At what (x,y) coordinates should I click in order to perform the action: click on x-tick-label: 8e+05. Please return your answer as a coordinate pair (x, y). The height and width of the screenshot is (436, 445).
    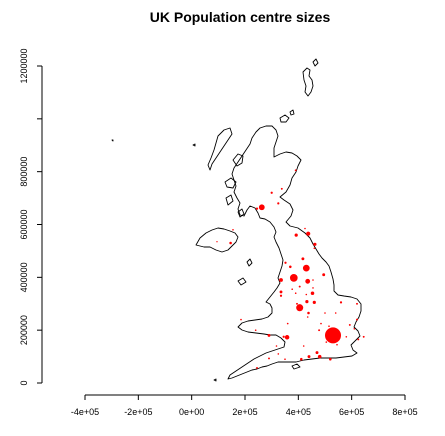
    Looking at the image, I should click on (404, 412).